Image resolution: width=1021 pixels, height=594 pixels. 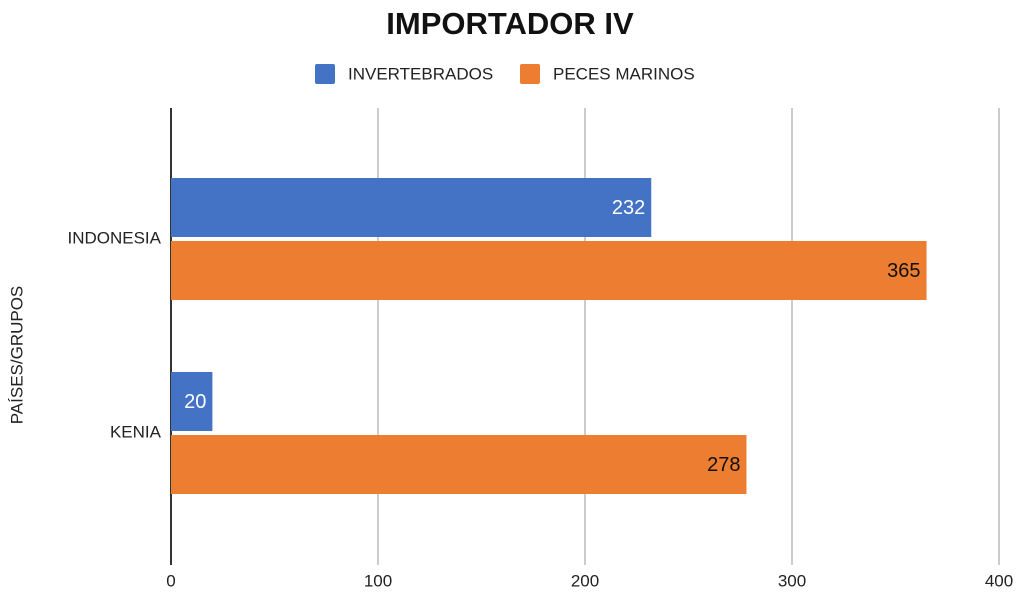 What do you see at coordinates (378, 580) in the screenshot?
I see `x-tick-label: 100` at bounding box center [378, 580].